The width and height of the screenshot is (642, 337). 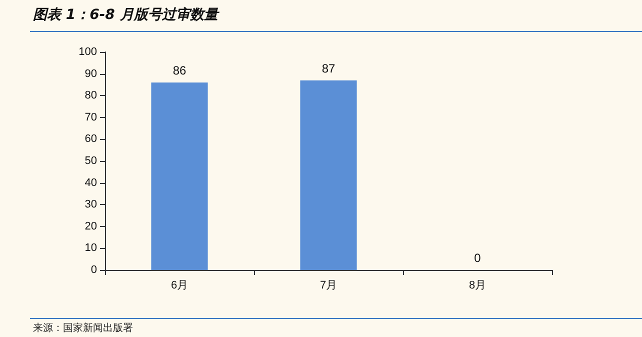 What do you see at coordinates (90, 248) in the screenshot?
I see `y-tick-label: 10` at bounding box center [90, 248].